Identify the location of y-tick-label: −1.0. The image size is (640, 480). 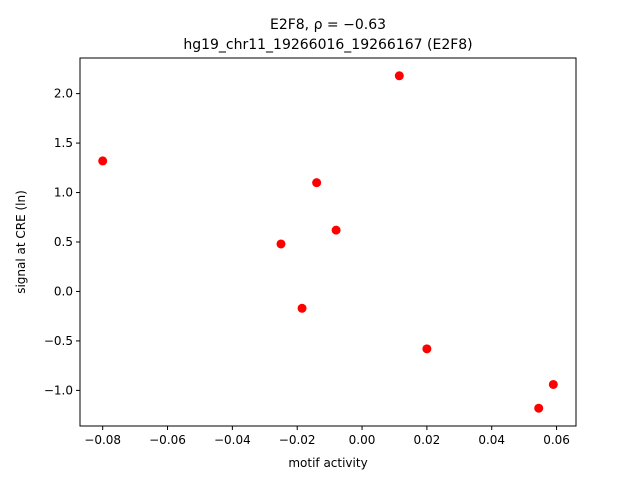
(58, 390).